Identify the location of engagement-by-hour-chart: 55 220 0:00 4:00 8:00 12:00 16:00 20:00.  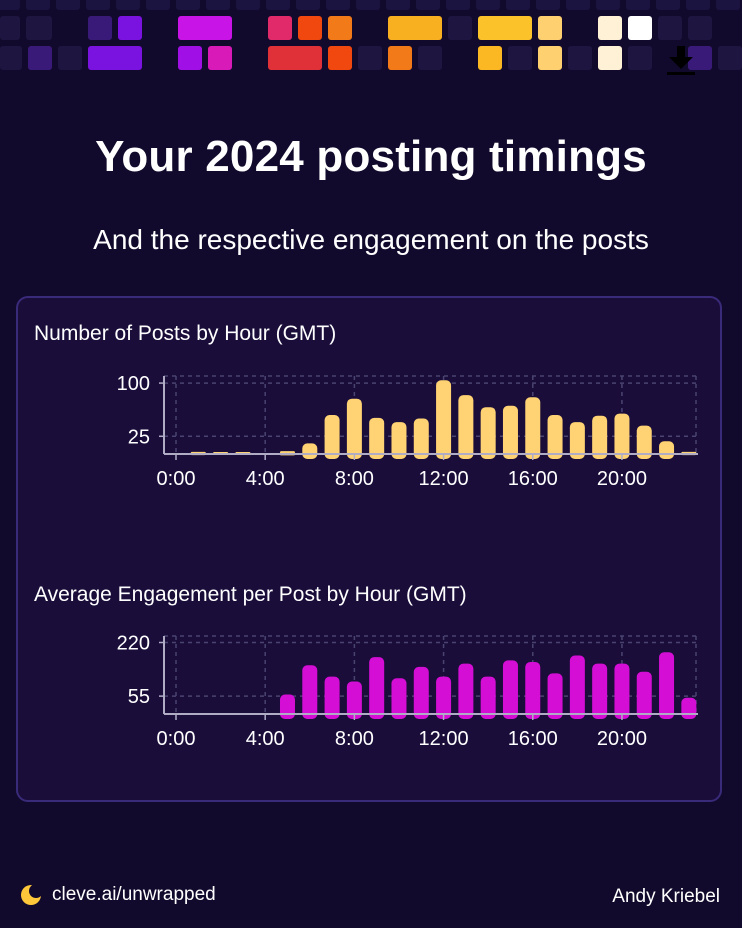
(407, 691).